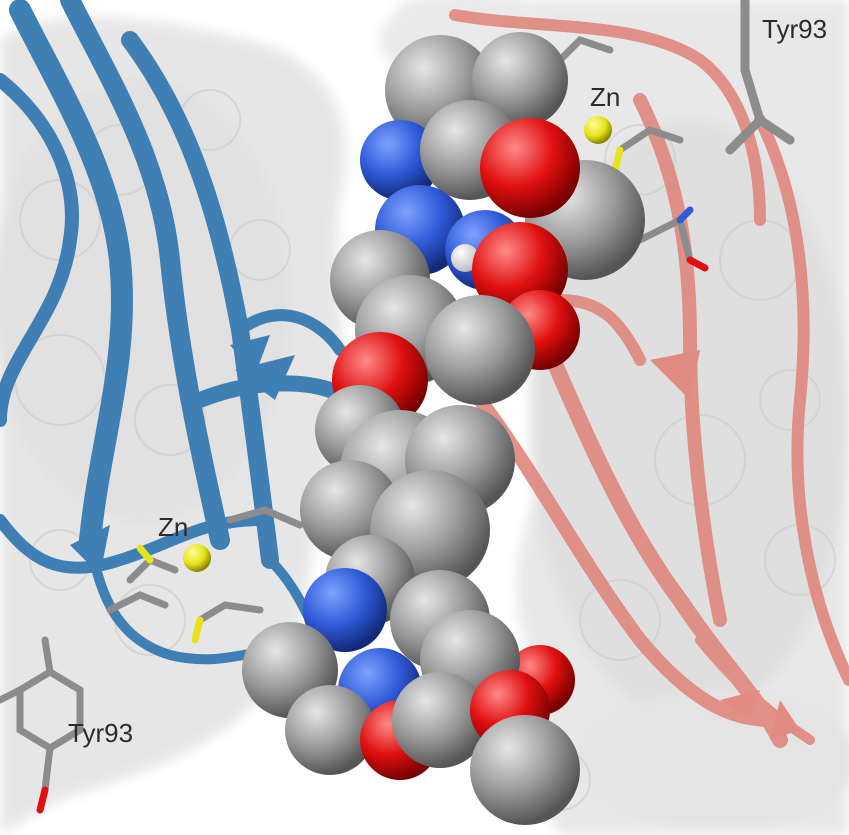  I want to click on zinc-ion-left, so click(197, 558).